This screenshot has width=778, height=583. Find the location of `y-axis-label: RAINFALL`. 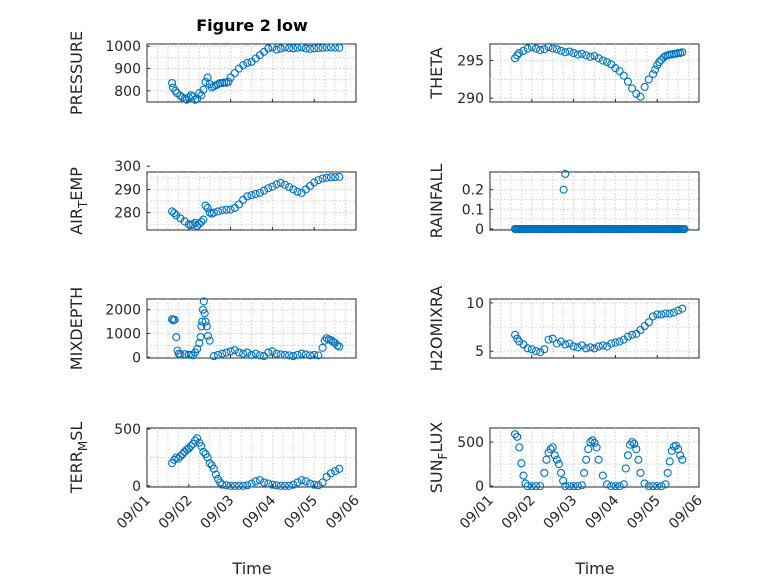

y-axis-label: RAINFALL is located at coordinates (436, 201).